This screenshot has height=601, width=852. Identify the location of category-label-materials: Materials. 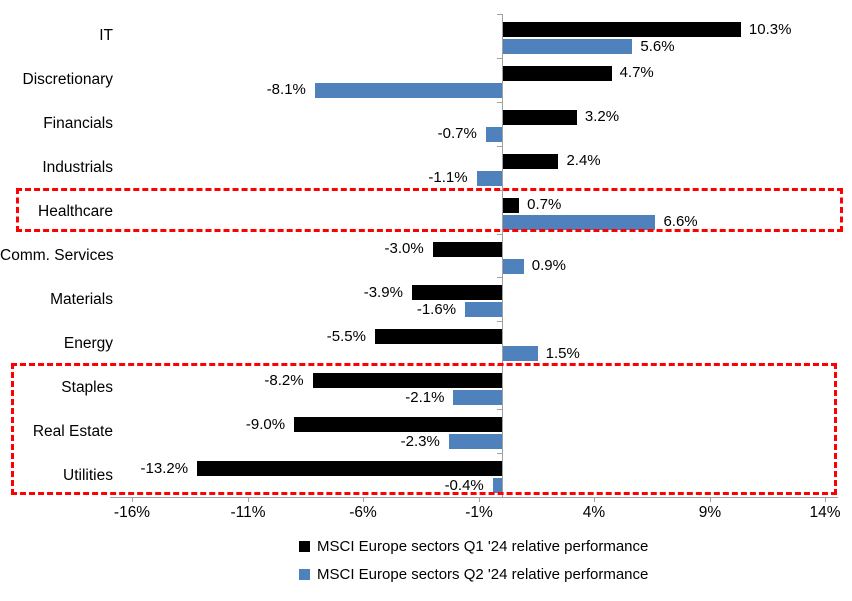
(81, 299).